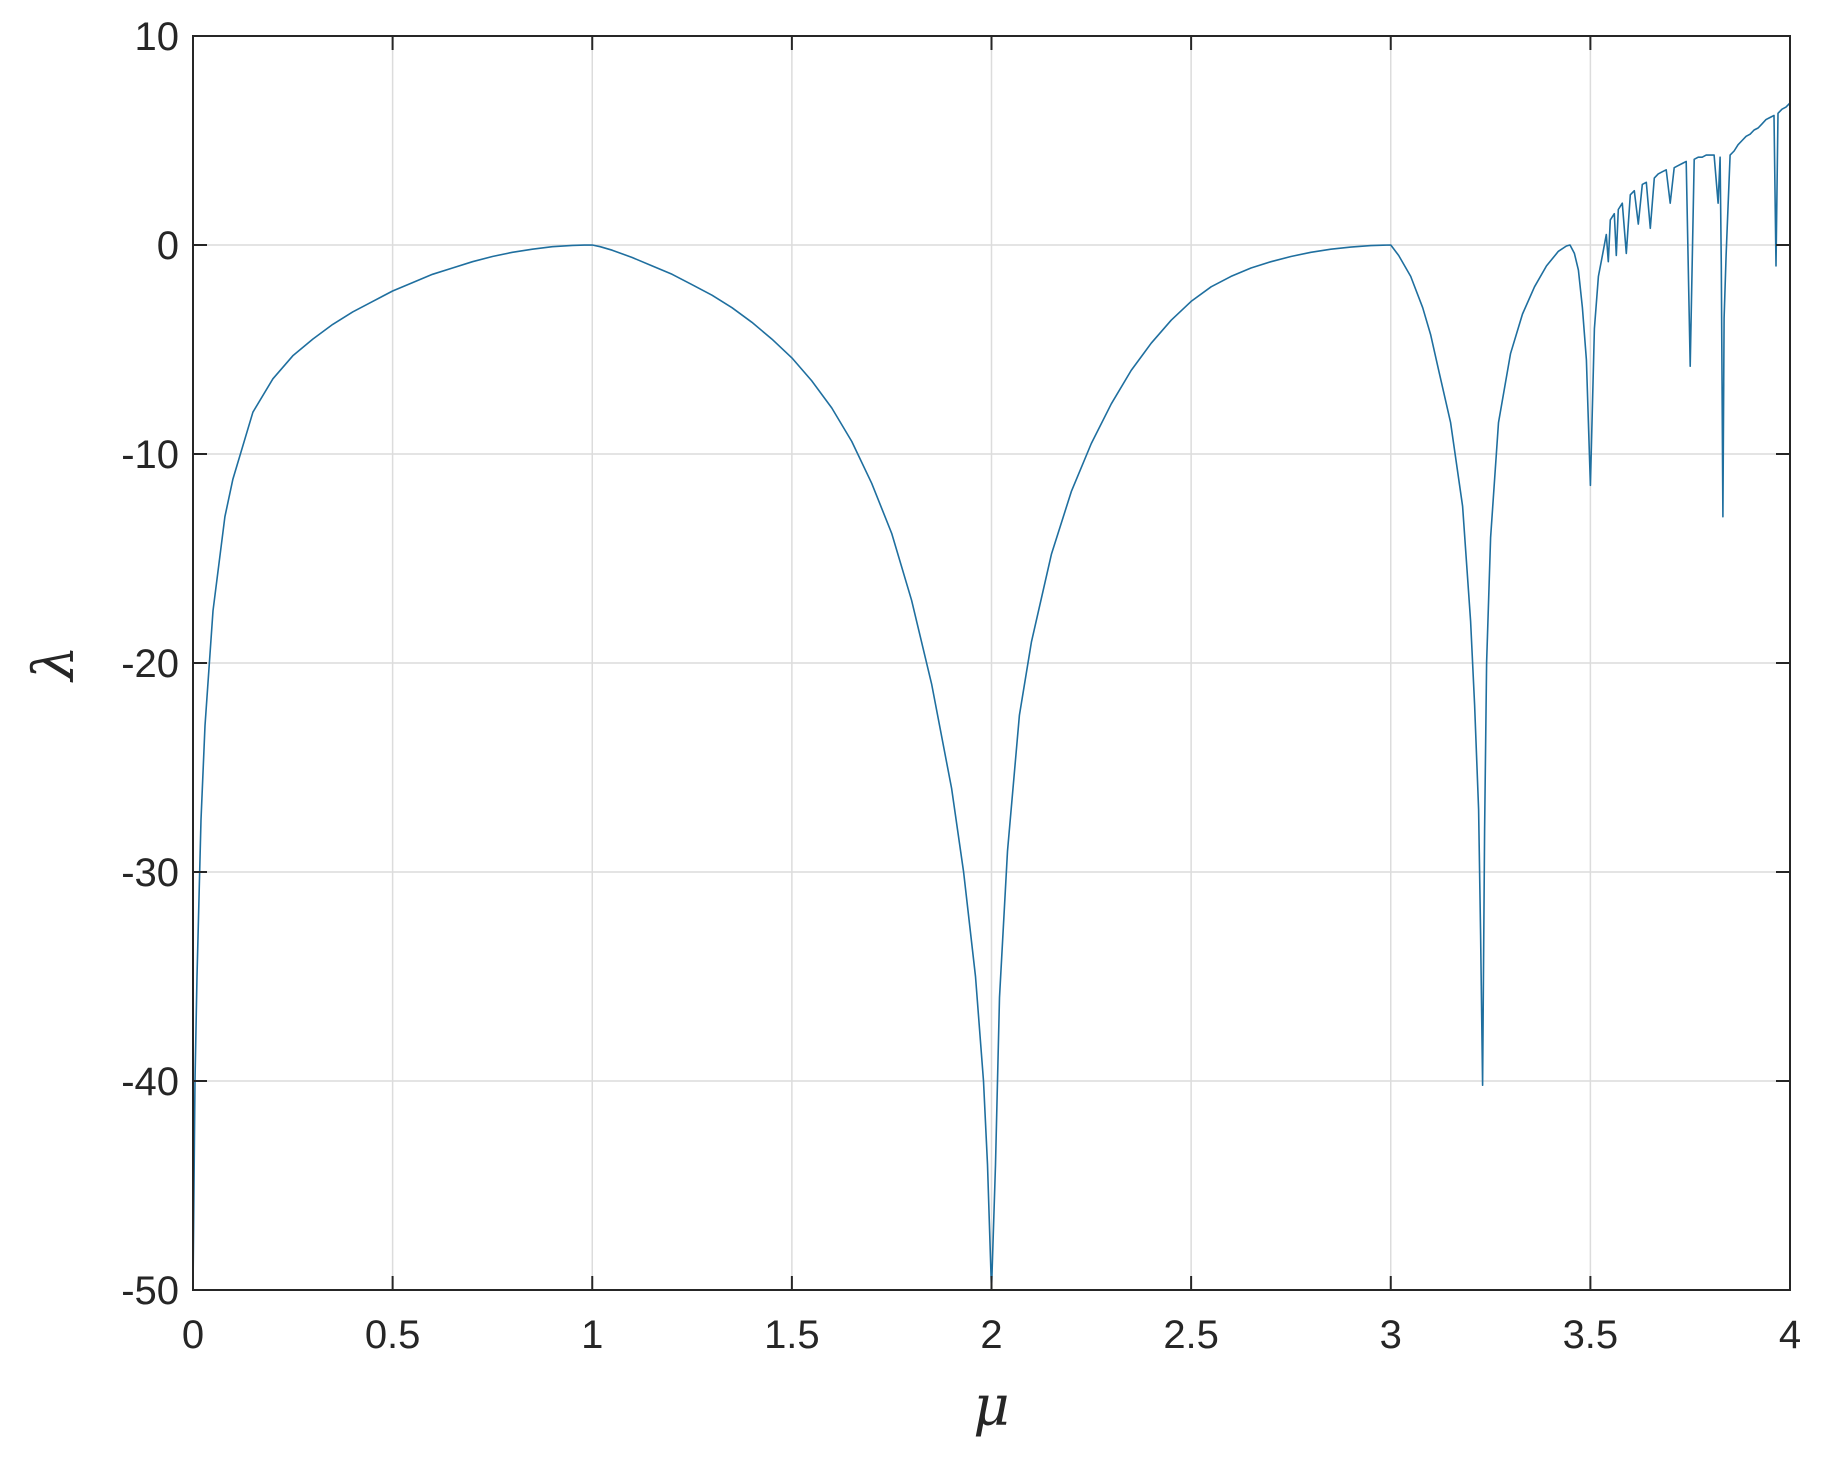 The width and height of the screenshot is (1823, 1461). Describe the element at coordinates (150, 455) in the screenshot. I see `y-tick-label: -10` at that location.